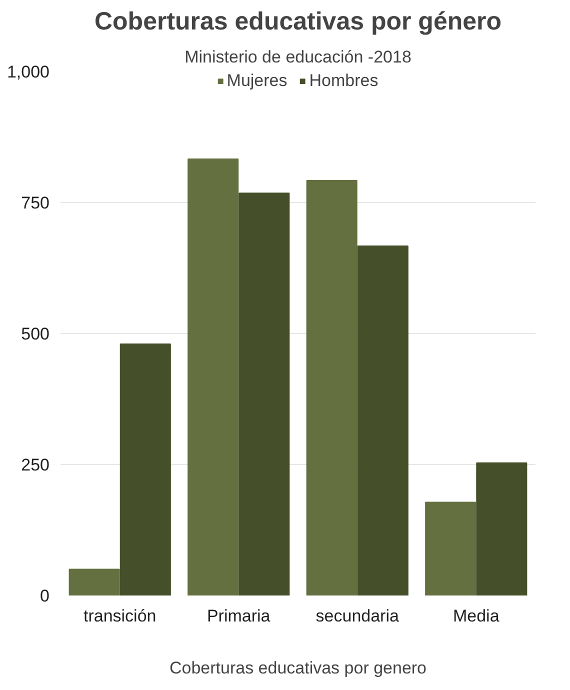 The image size is (570, 690). I want to click on legend-label: Hombres, so click(343, 81).